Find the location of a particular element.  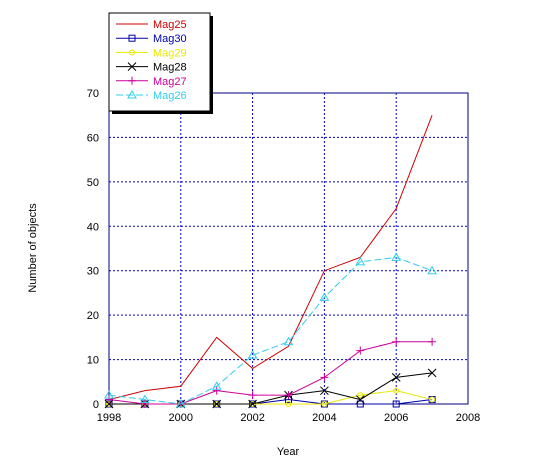

x-axis-ticks: 1998 2000 2002 2004 2006 2008 is located at coordinates (288, 418).